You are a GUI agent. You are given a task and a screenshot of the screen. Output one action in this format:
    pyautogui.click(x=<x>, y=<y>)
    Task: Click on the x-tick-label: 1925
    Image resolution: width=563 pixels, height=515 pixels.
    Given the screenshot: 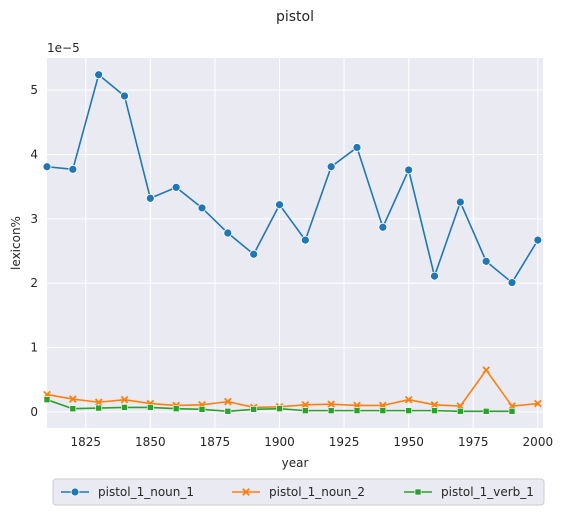 What is the action you would take?
    pyautogui.click(x=344, y=442)
    